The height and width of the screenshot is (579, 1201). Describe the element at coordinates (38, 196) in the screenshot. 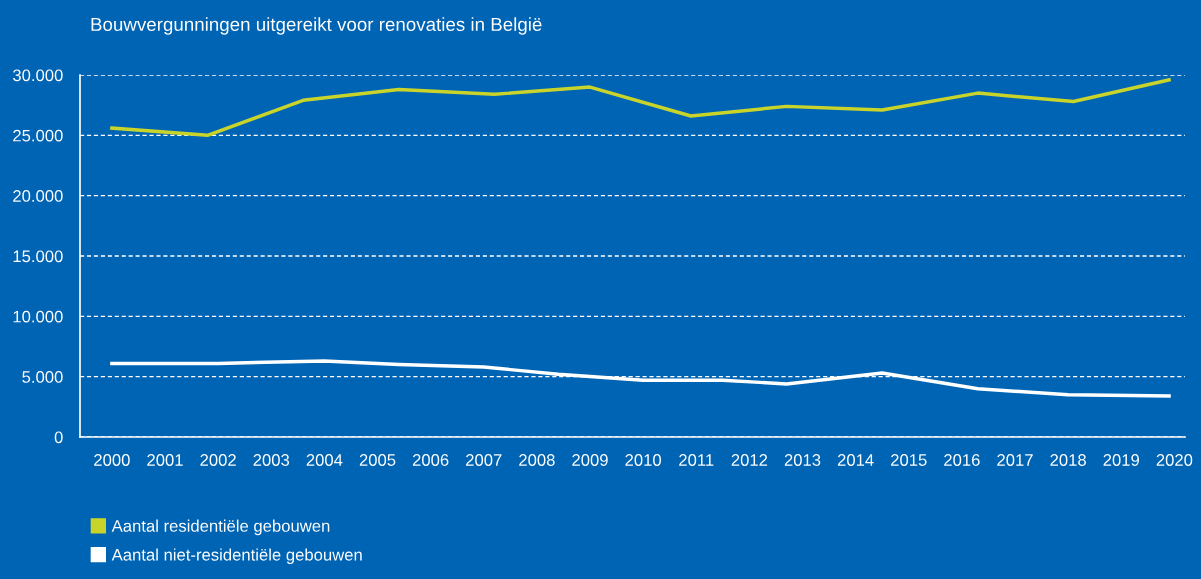

I see `y-tick-label: 20.000` at that location.